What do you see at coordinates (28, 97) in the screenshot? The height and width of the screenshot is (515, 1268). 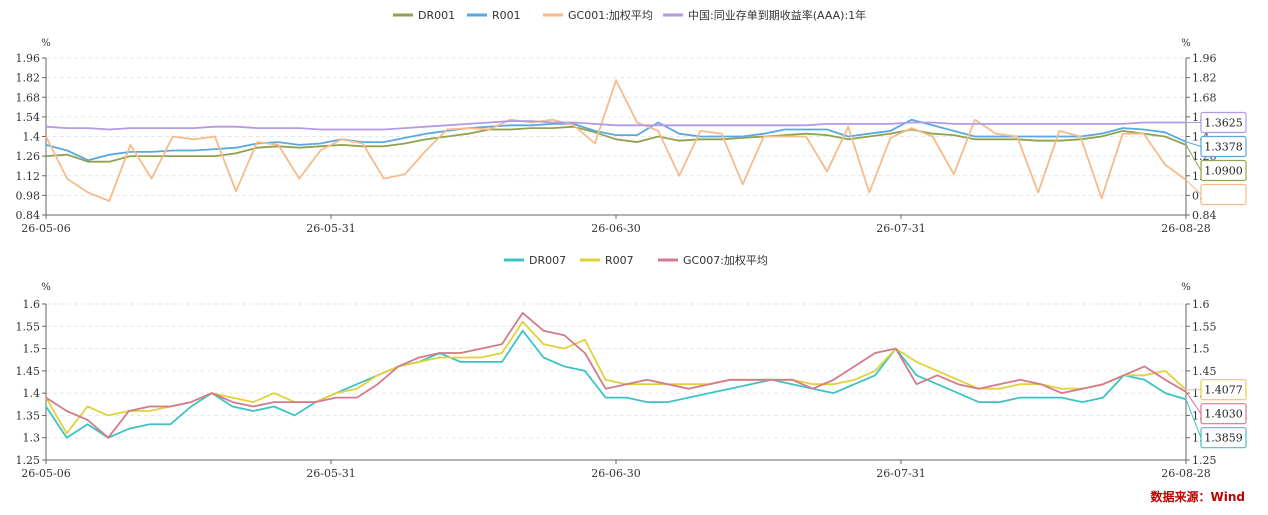 I see `y-tick-label-left: 1.68` at bounding box center [28, 97].